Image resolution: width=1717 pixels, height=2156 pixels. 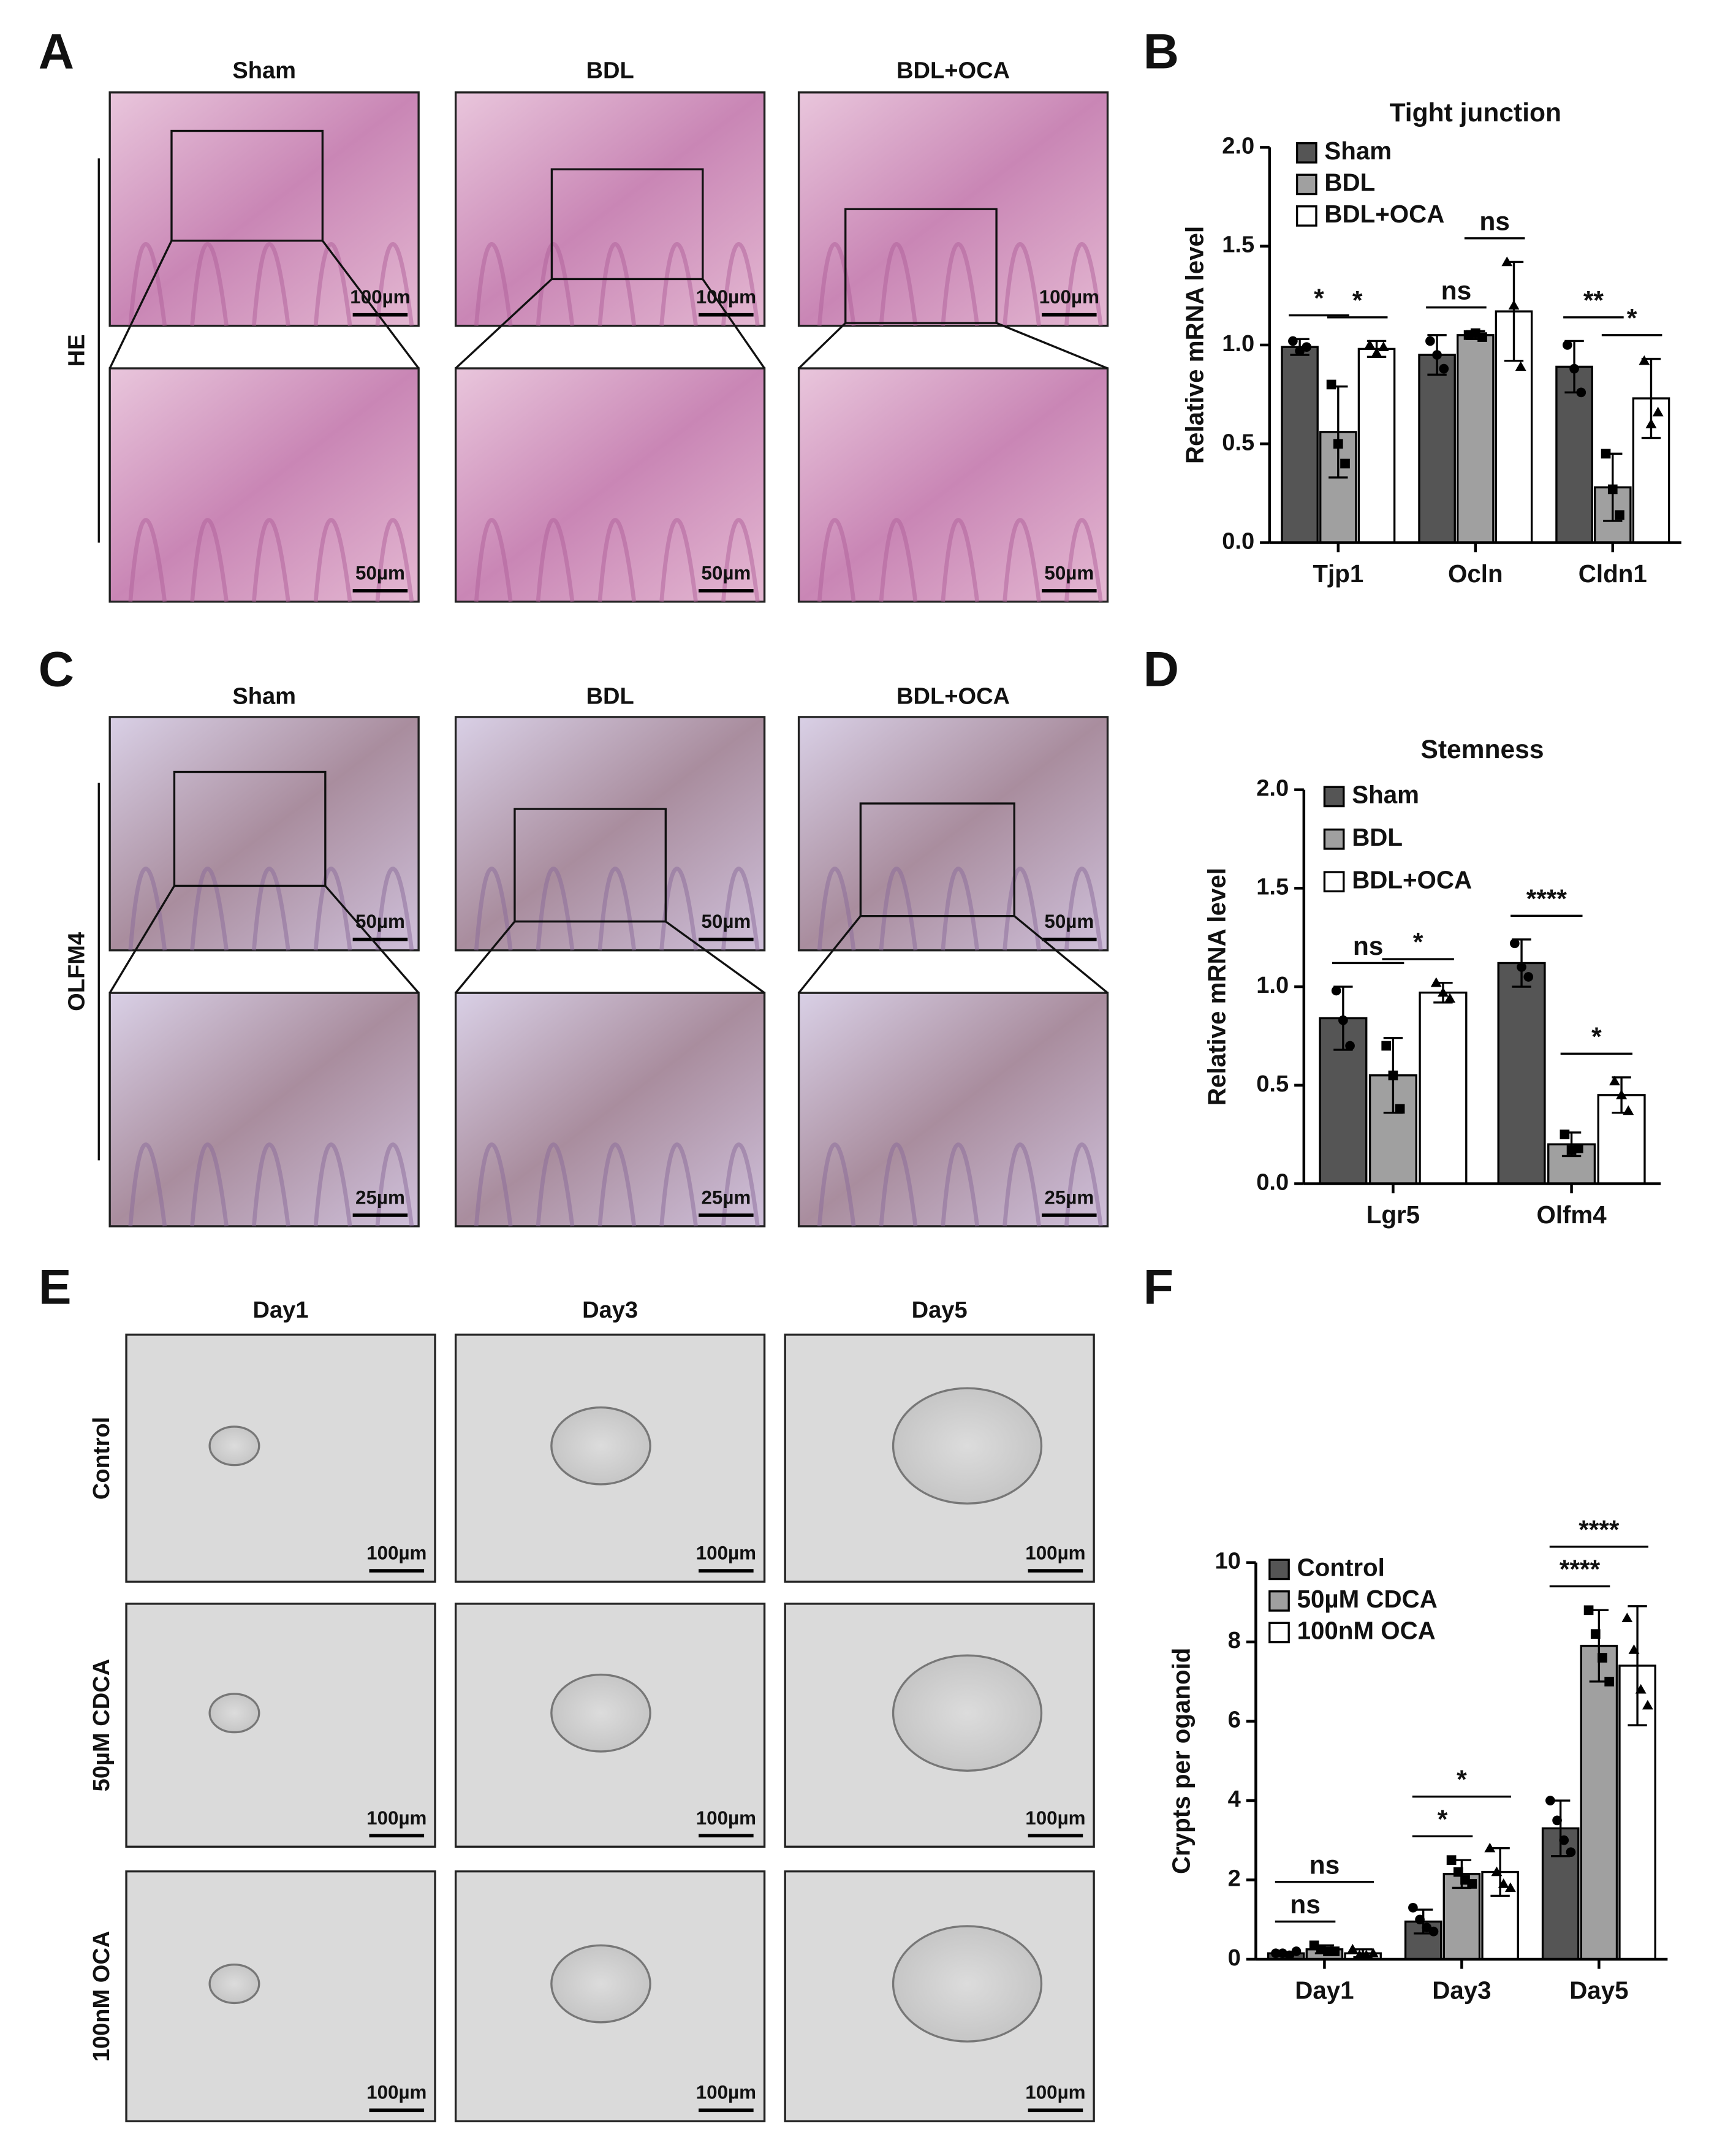 I want to click on y-tick-label: 0.0, so click(x=1272, y=1183).